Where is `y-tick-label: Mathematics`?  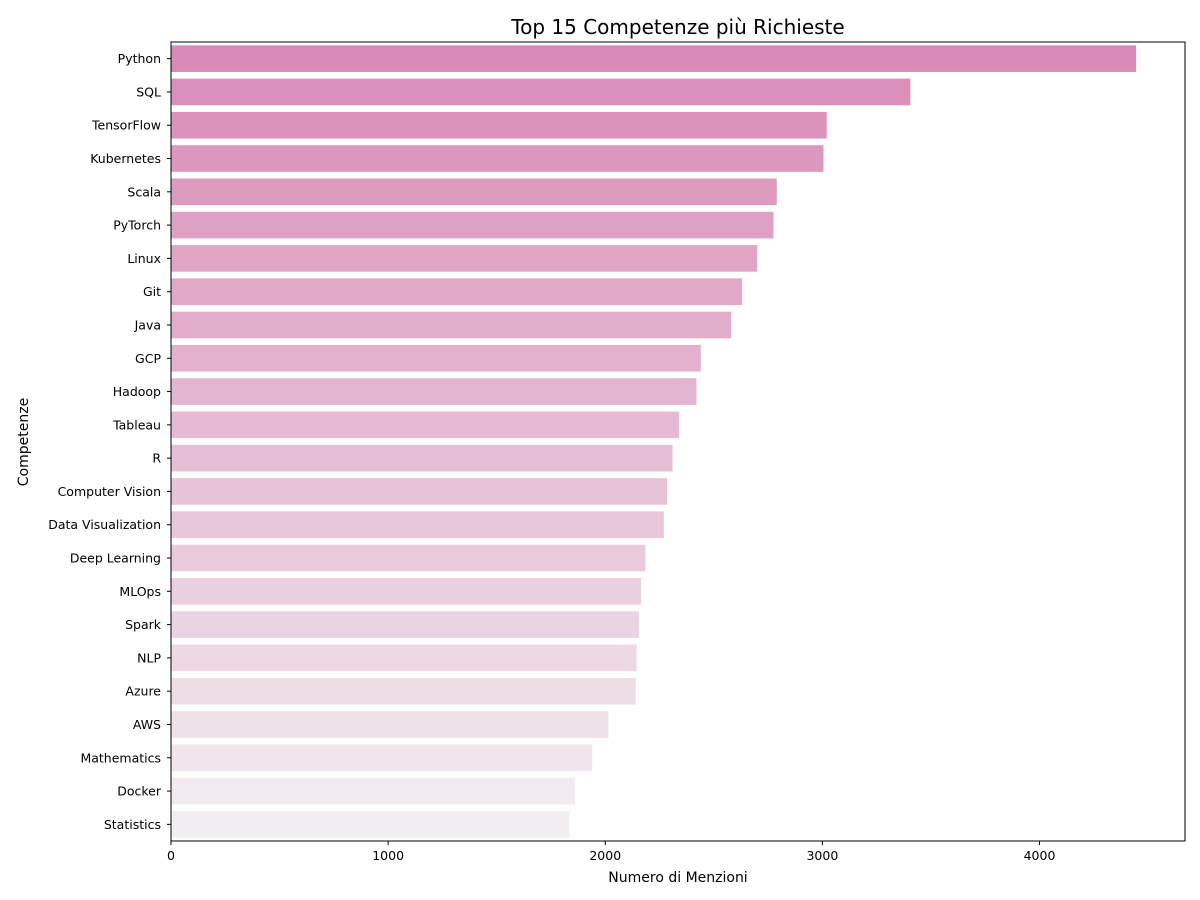 y-tick-label: Mathematics is located at coordinates (120, 757).